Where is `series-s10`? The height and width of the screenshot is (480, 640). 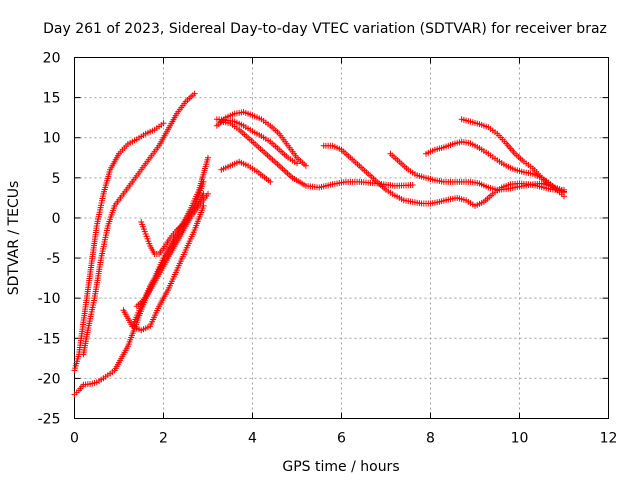
series-s10 is located at coordinates (317, 154).